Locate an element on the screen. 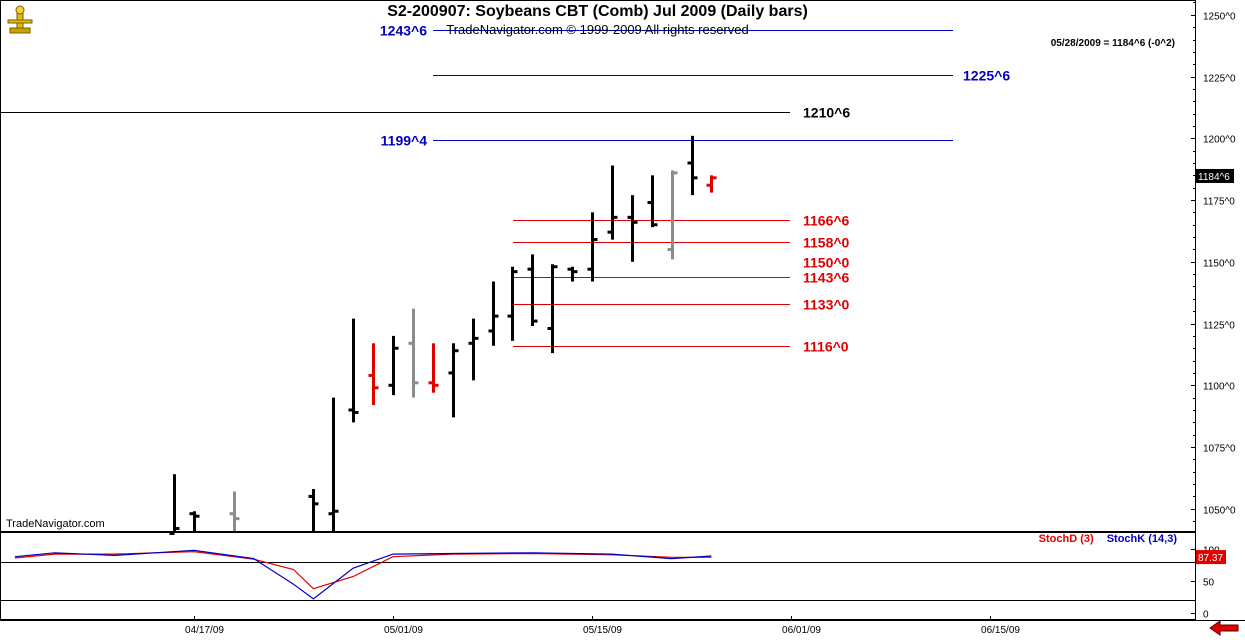 The image size is (1245, 640). support-label: 1166^6 is located at coordinates (826, 221).